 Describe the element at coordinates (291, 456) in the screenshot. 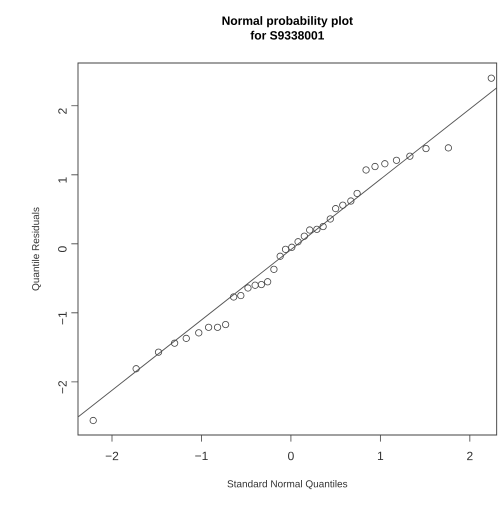

I see `x-tick-label: 0` at that location.